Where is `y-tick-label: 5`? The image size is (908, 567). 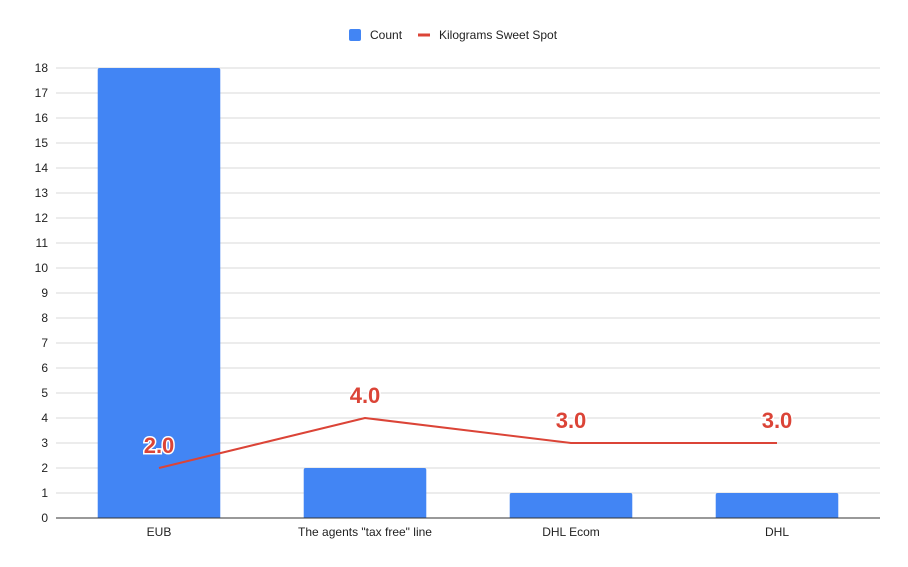 y-tick-label: 5 is located at coordinates (44, 393).